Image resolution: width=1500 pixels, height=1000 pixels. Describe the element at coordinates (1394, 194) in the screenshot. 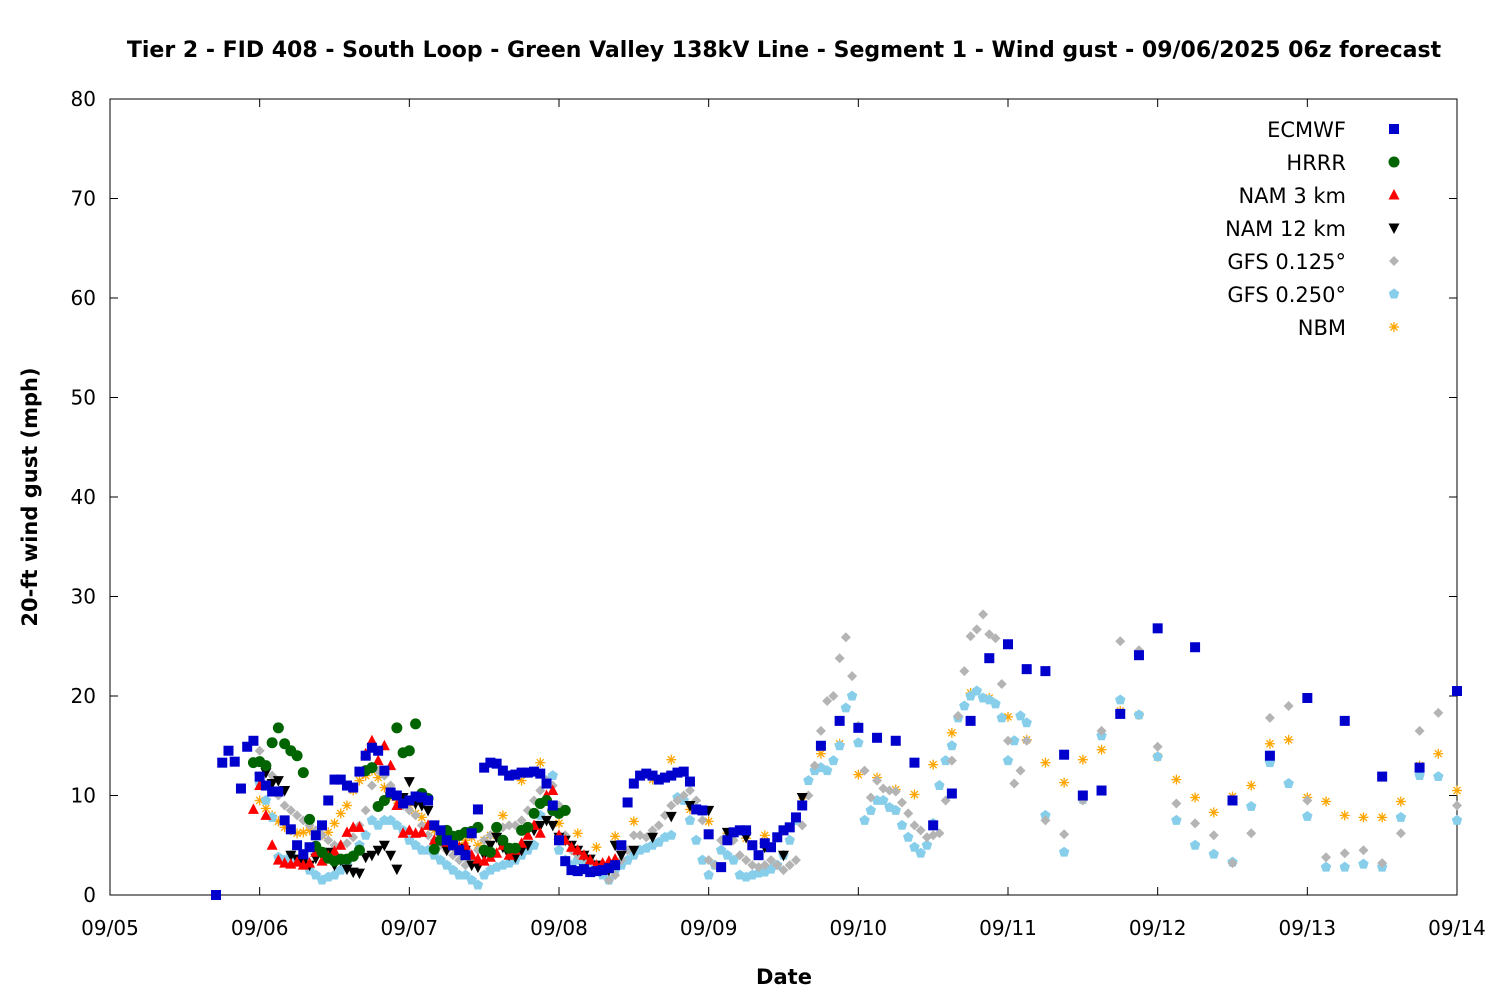

I see `legend-marker` at that location.